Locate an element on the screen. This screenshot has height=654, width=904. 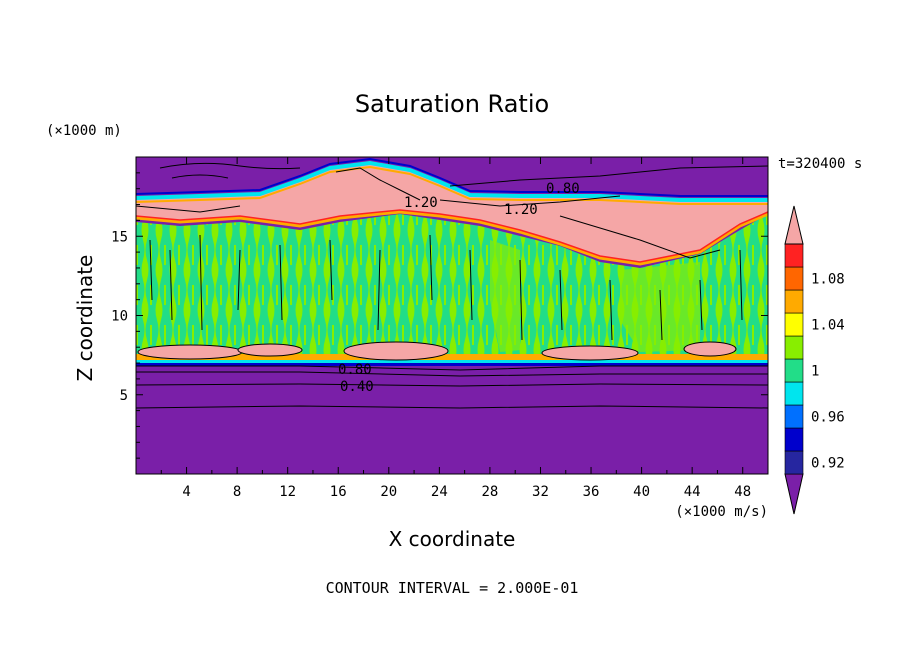
chart-title: Saturation Ratio is located at coordinates (452, 104).